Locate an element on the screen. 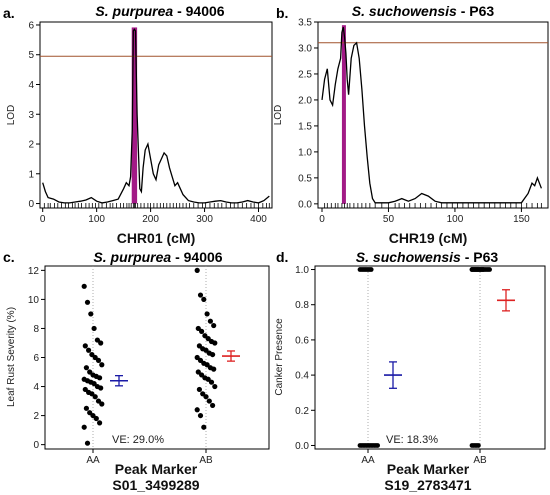 This screenshot has height=495, width=550. panel-d-title-id: - P63 is located at coordinates (480, 257).